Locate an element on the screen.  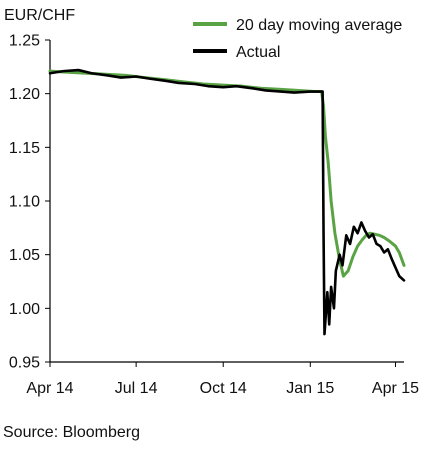
x-tick-label: Apr 14 is located at coordinates (49, 388).